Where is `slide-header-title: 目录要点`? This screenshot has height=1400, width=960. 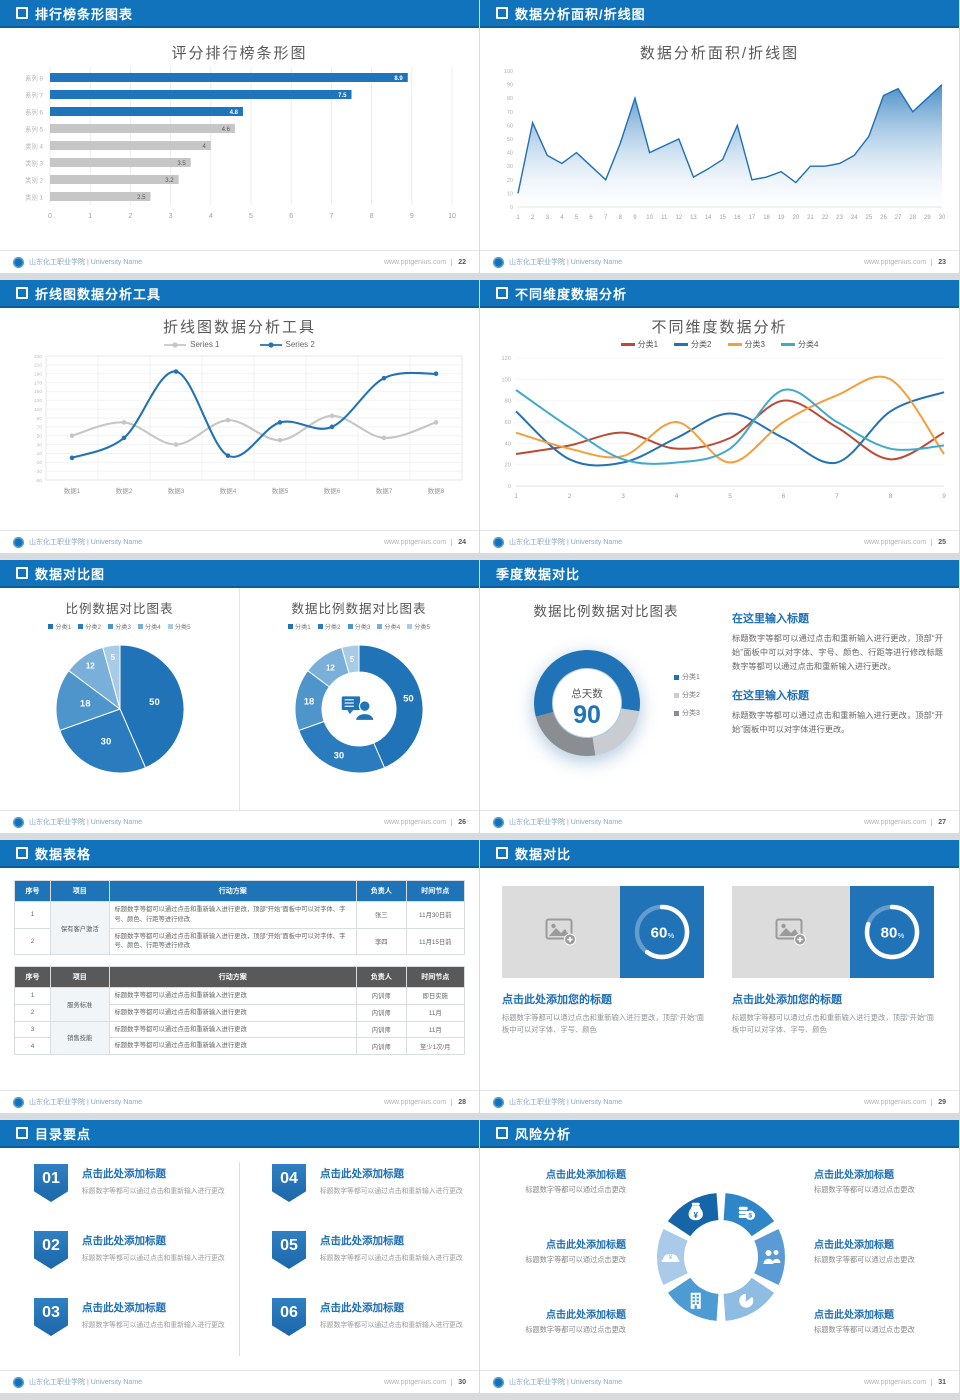 slide-header-title: 目录要点 is located at coordinates (63, 1134).